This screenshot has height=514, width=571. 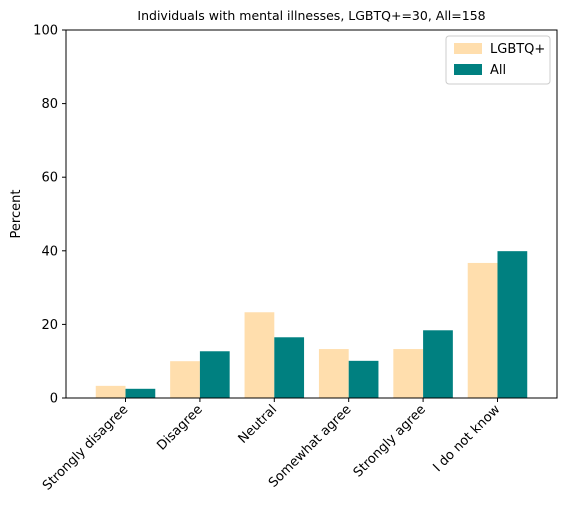 What do you see at coordinates (498, 70) in the screenshot?
I see `legend-label-all: All` at bounding box center [498, 70].